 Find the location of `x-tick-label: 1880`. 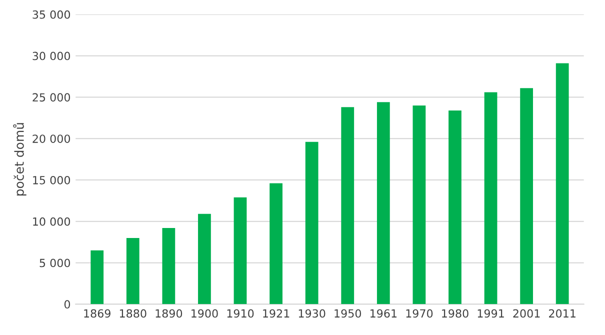

x-tick-label: 1880 is located at coordinates (133, 313).